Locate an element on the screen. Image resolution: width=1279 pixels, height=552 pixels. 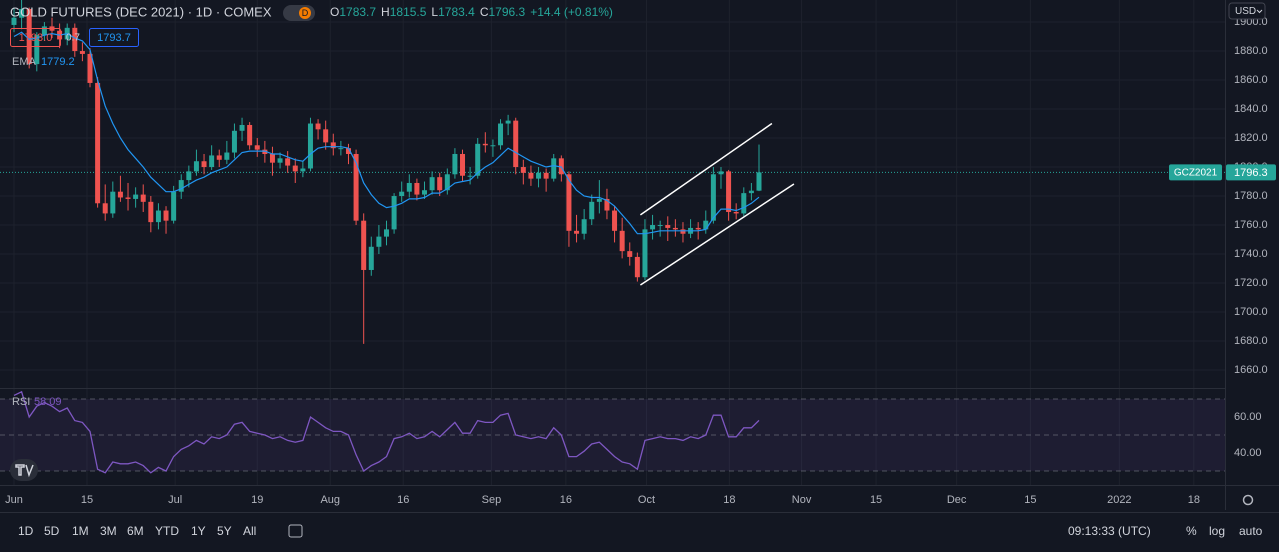
rsi-line is located at coordinates (386, 432).